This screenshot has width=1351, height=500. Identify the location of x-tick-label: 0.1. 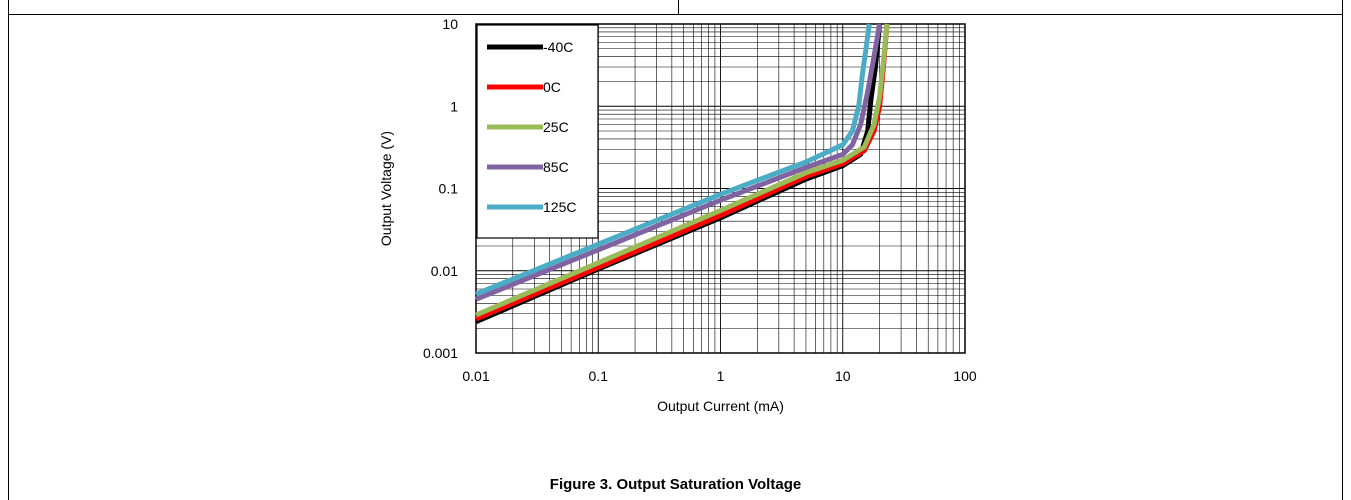
(599, 376).